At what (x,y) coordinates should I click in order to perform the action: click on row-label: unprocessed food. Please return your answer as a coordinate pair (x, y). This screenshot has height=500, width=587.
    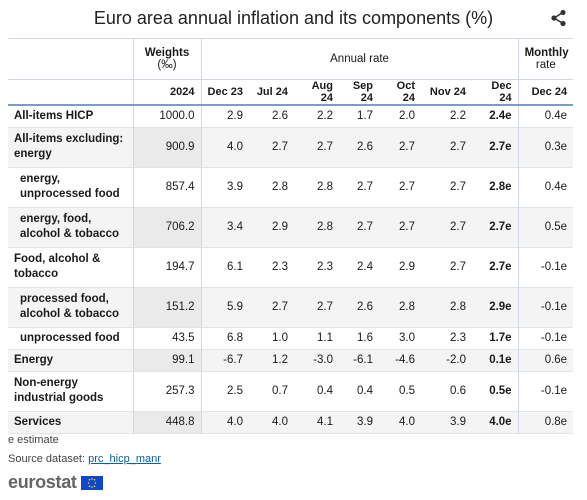
    Looking at the image, I should click on (70, 337).